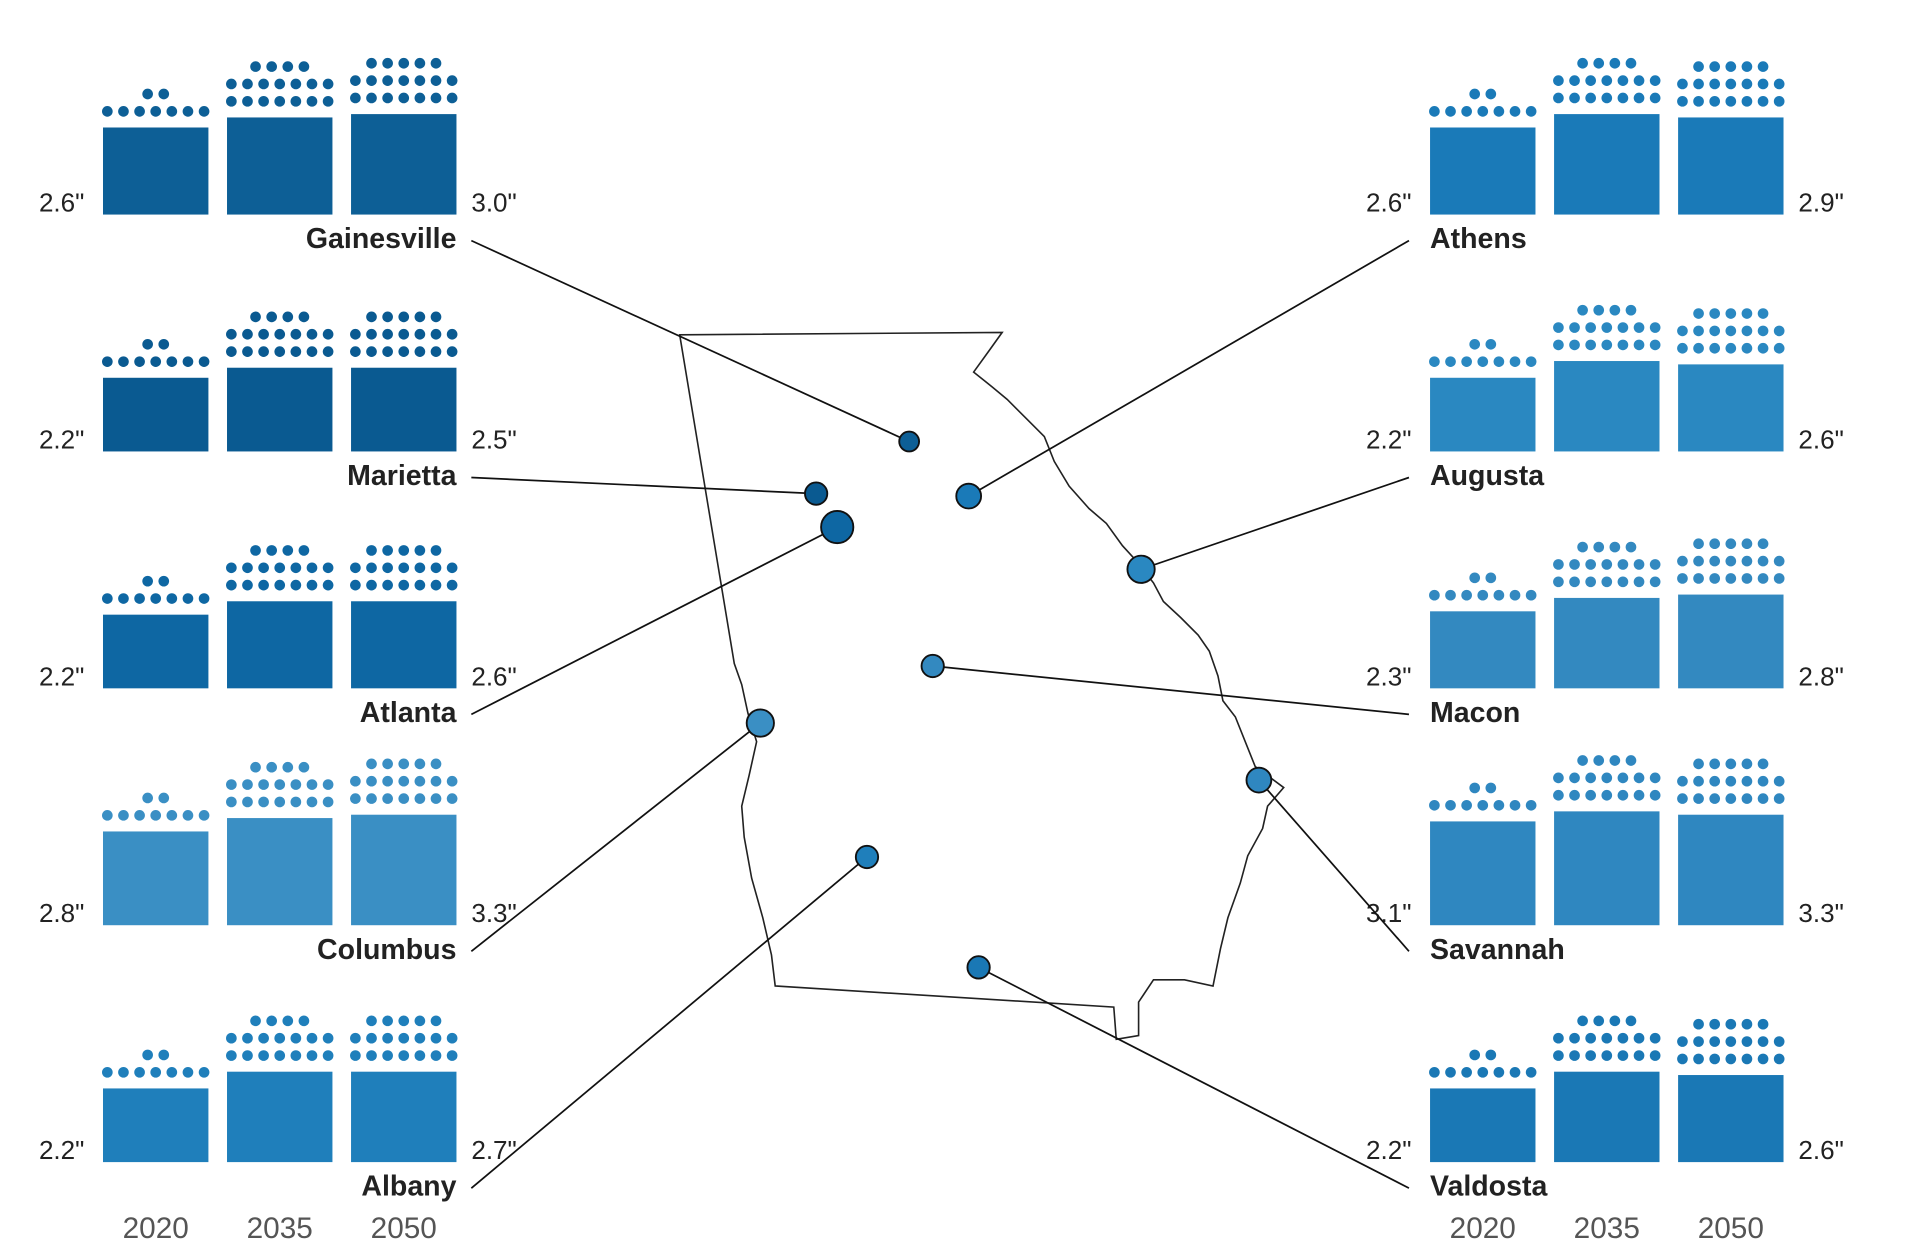 Image resolution: width=1920 pixels, height=1239 pixels. Describe the element at coordinates (1489, 1187) in the screenshot. I see `city-label: Valdosta` at that location.